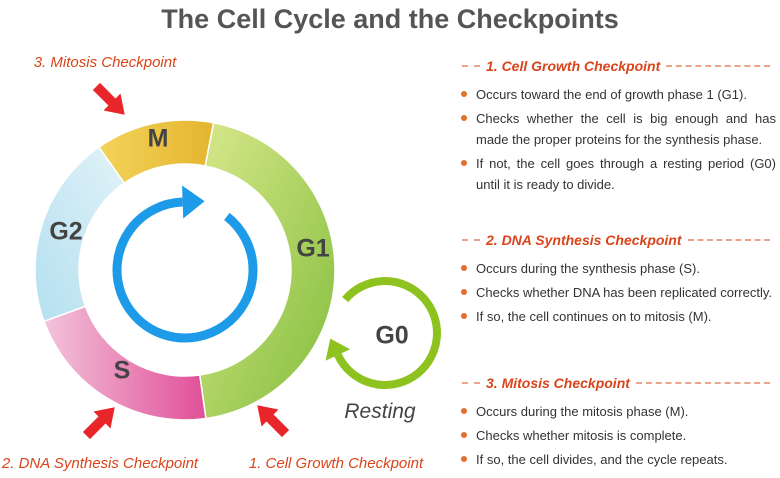 This screenshot has height=478, width=780. What do you see at coordinates (65, 232) in the screenshot?
I see `phase-label: G2` at bounding box center [65, 232].